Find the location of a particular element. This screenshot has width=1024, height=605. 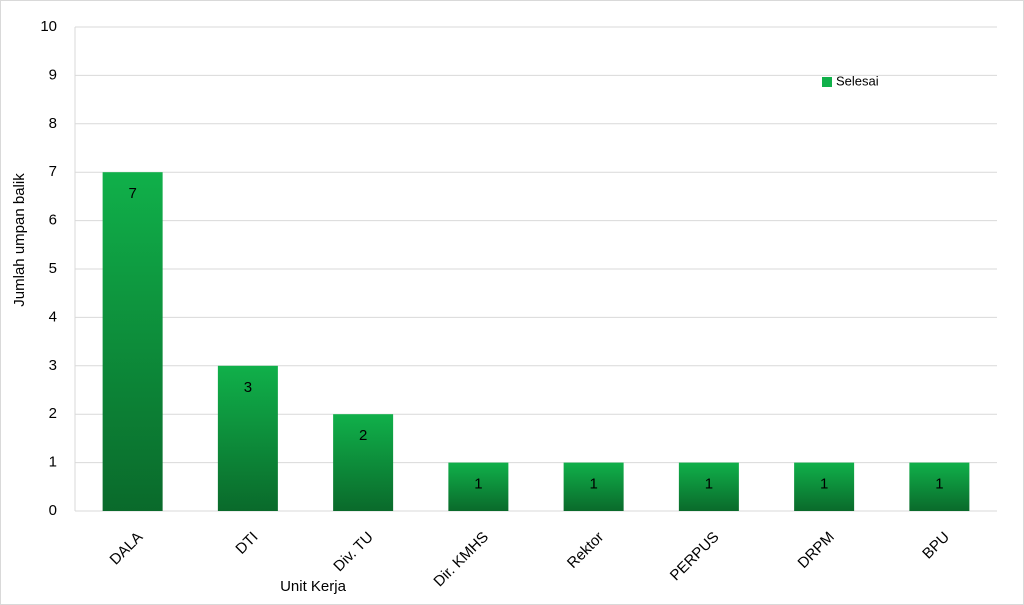

y-tick-label: 3 is located at coordinates (53, 365).